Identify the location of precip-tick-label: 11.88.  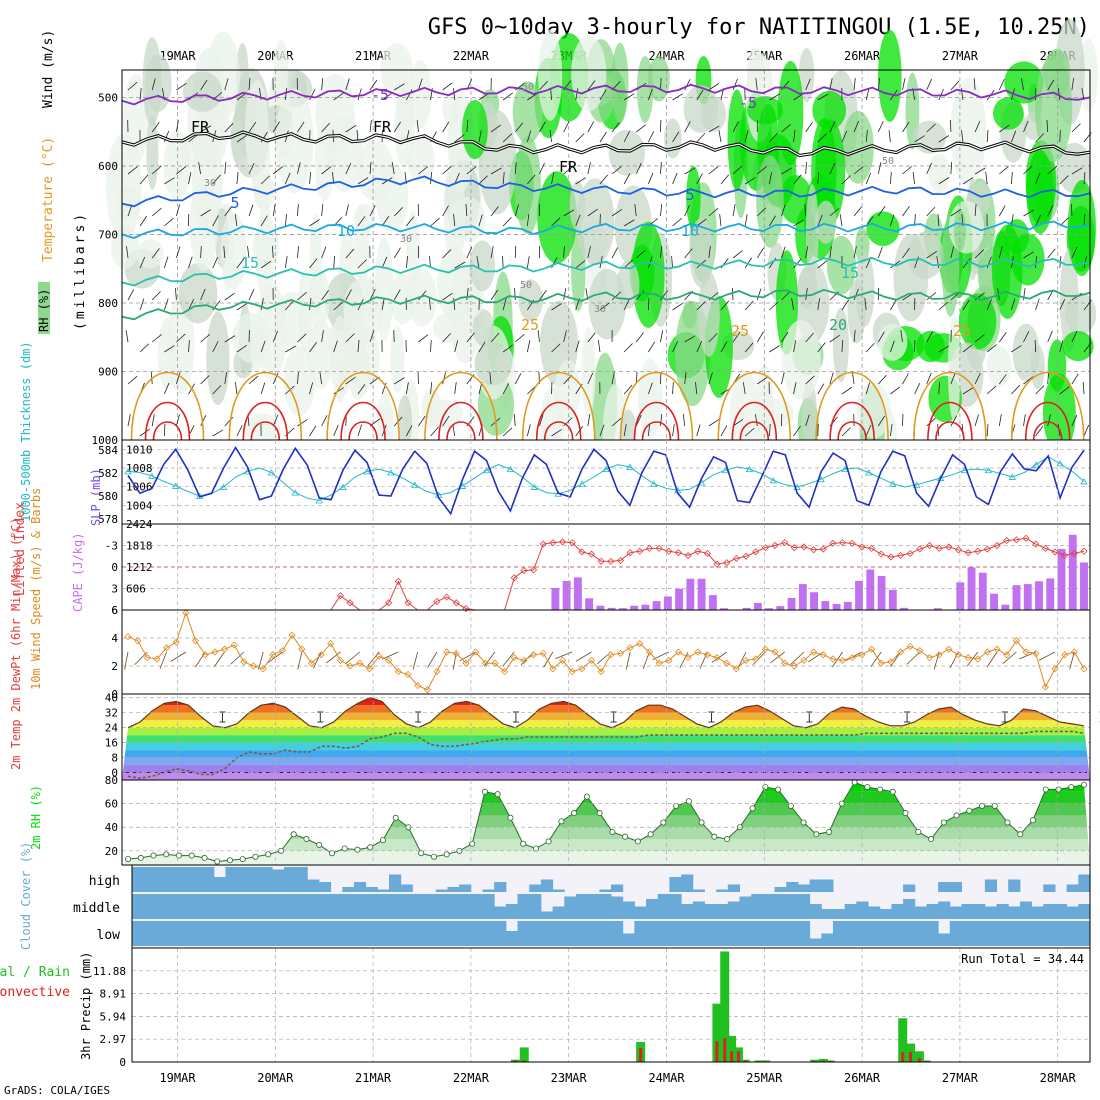
(109, 971).